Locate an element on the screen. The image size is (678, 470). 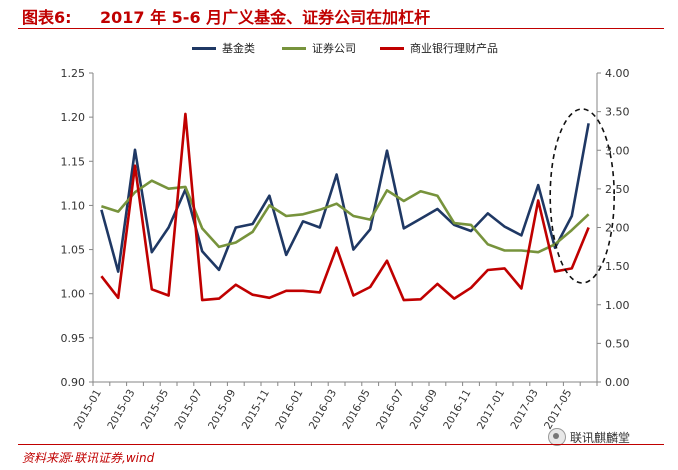
legend-swatch-securities is located at coordinates (294, 48).